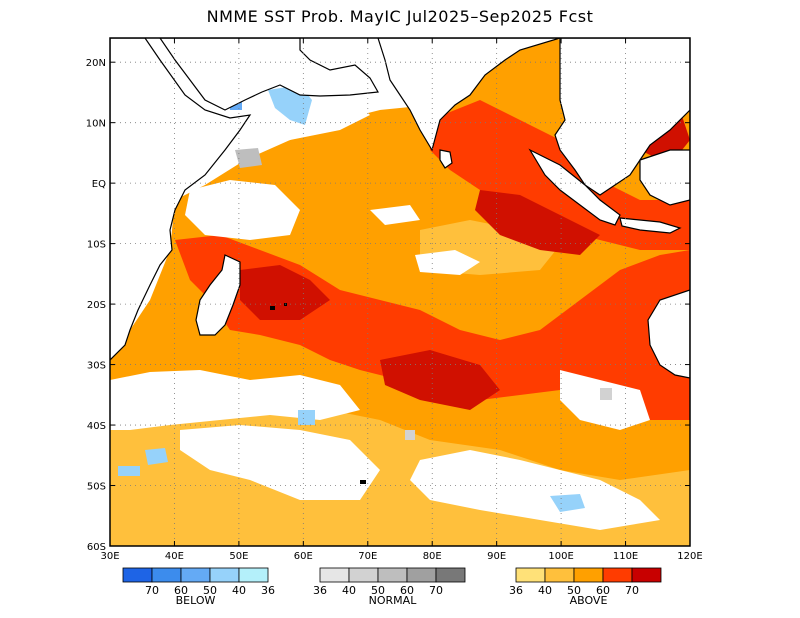 This screenshot has height=618, width=800. I want to click on land-madagascar, so click(218, 295).